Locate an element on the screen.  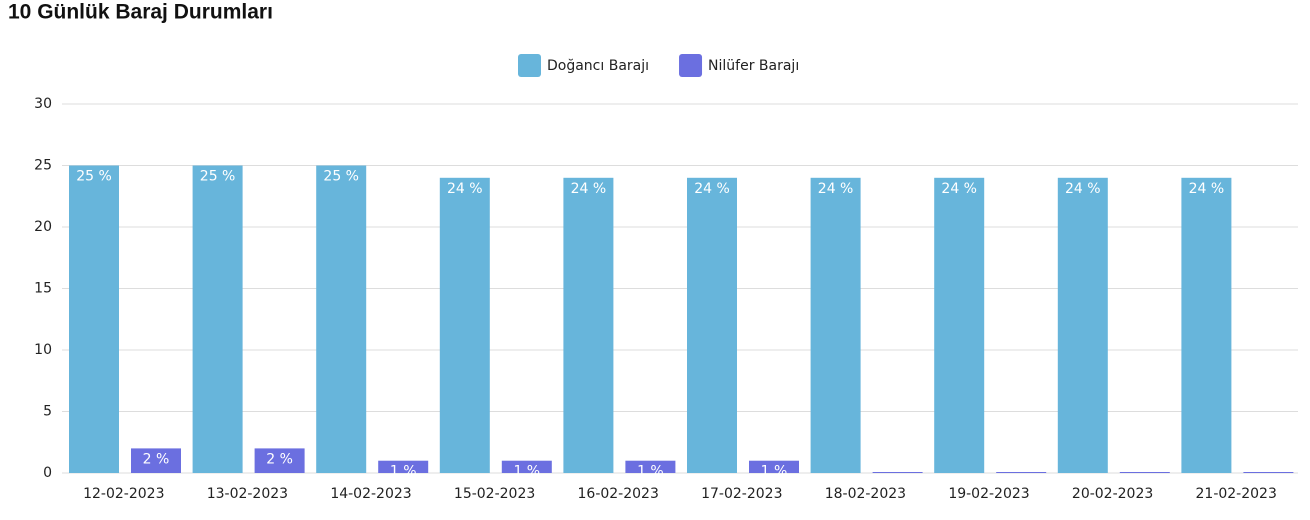
x-tick-label: 13-02-2023 is located at coordinates (247, 494).